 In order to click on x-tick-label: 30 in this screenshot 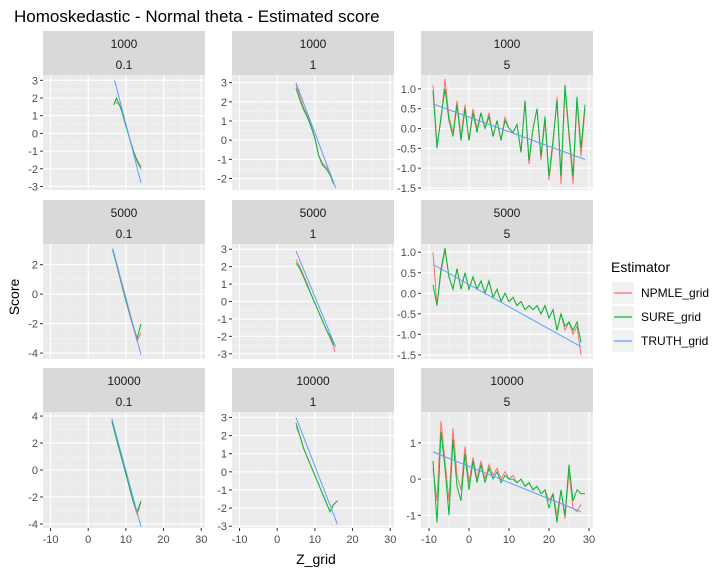, I will do `click(589, 540)`.